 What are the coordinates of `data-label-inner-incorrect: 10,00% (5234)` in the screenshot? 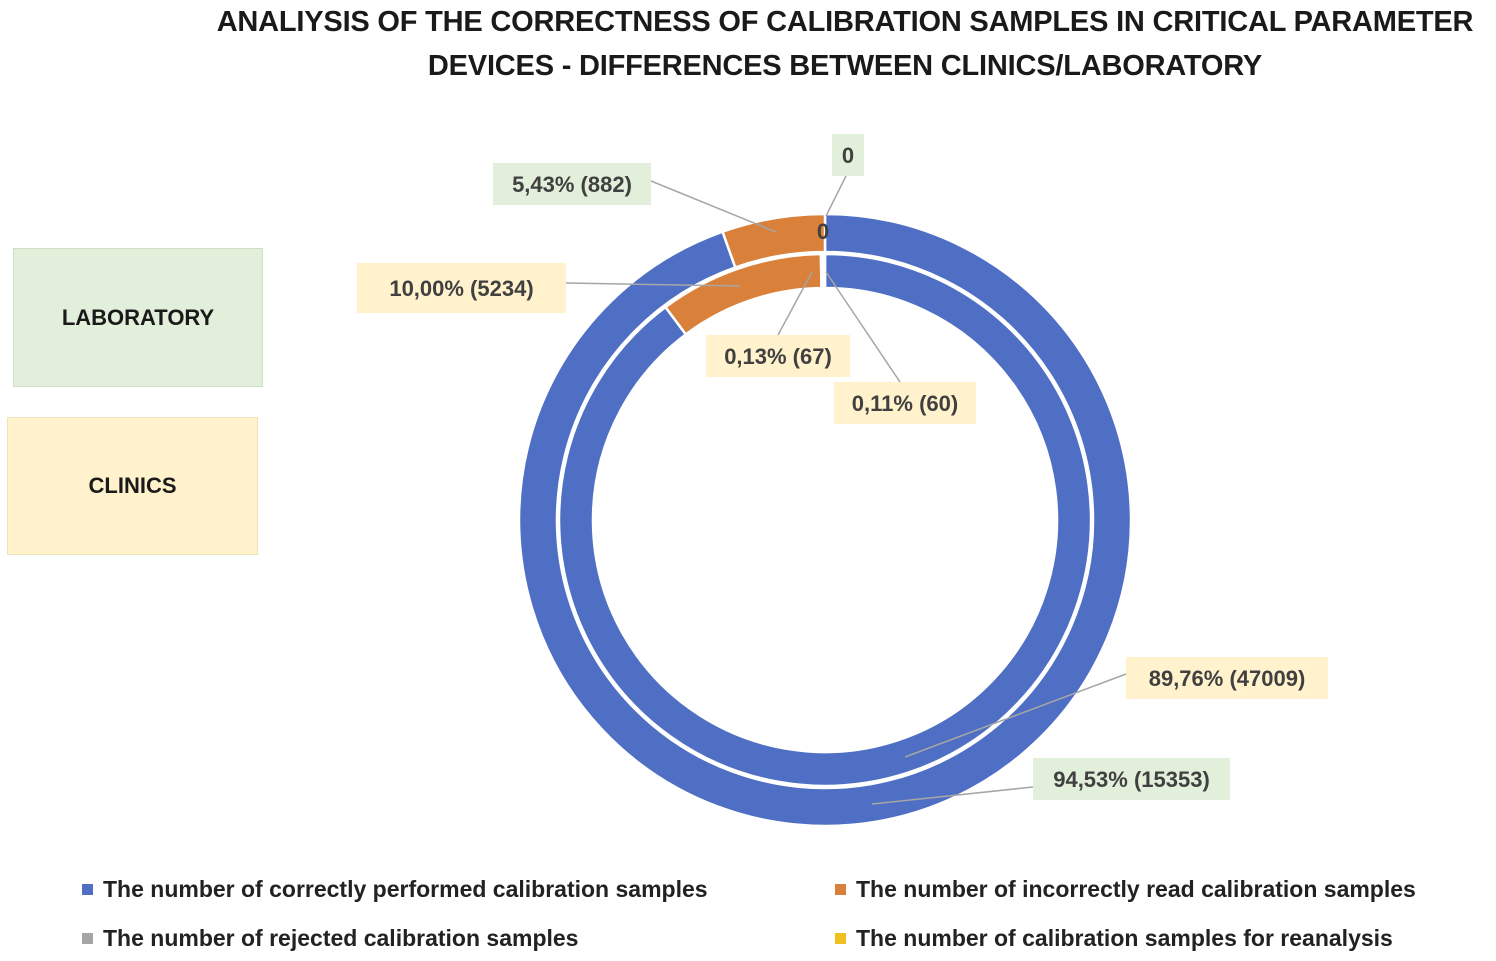 It's located at (461, 288).